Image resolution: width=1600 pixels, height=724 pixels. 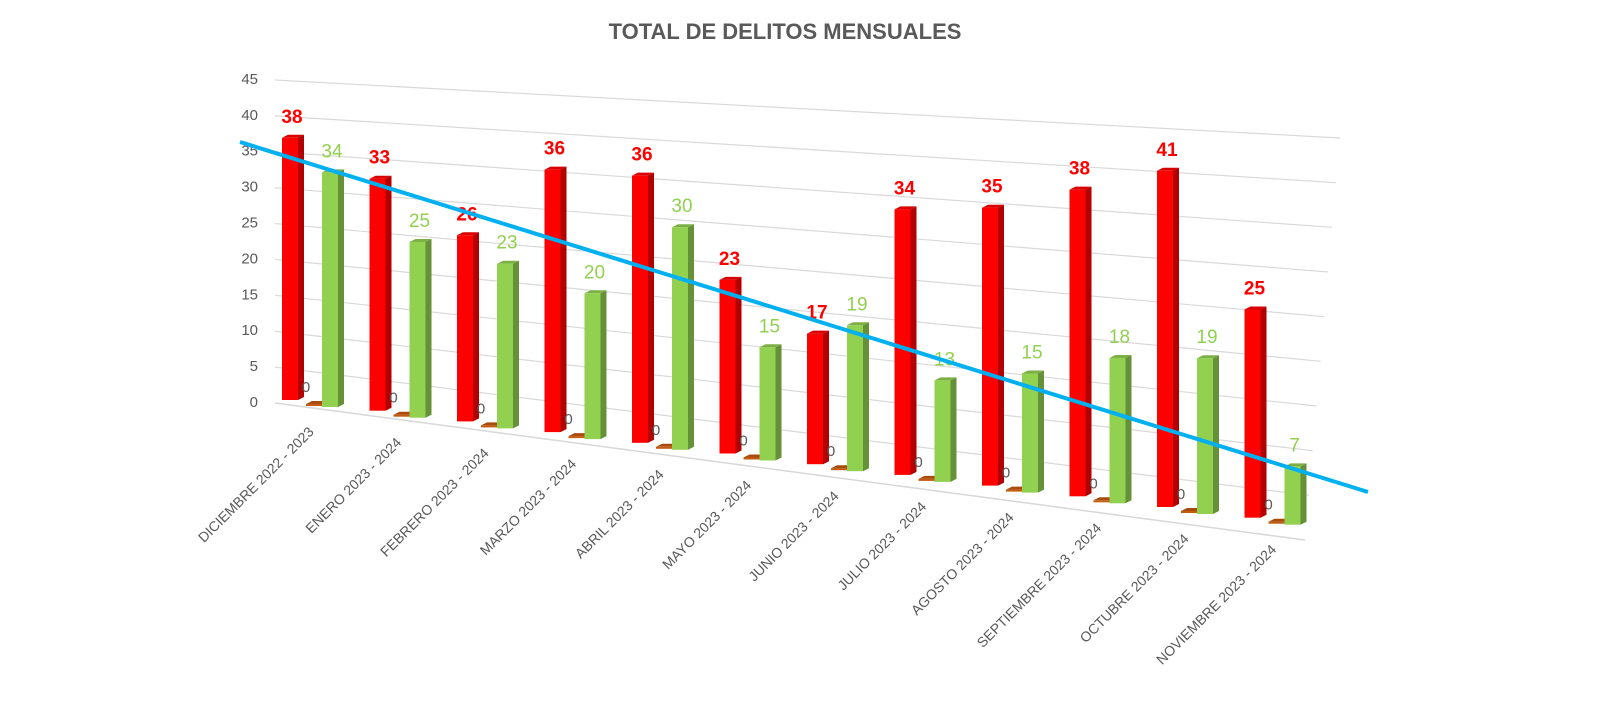 I want to click on value-label: 30, so click(x=681, y=206).